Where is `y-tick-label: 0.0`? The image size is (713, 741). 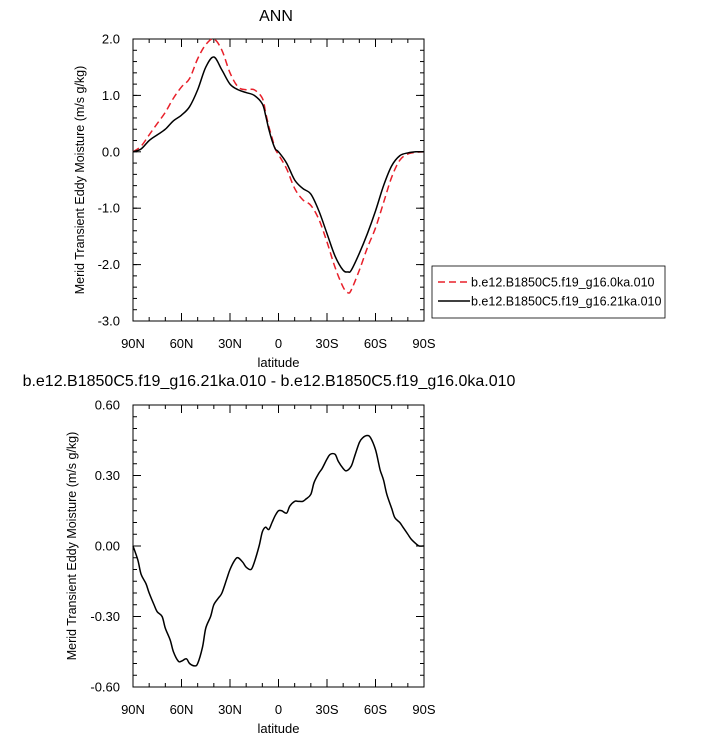
y-tick-label: 0.0 is located at coordinates (111, 151).